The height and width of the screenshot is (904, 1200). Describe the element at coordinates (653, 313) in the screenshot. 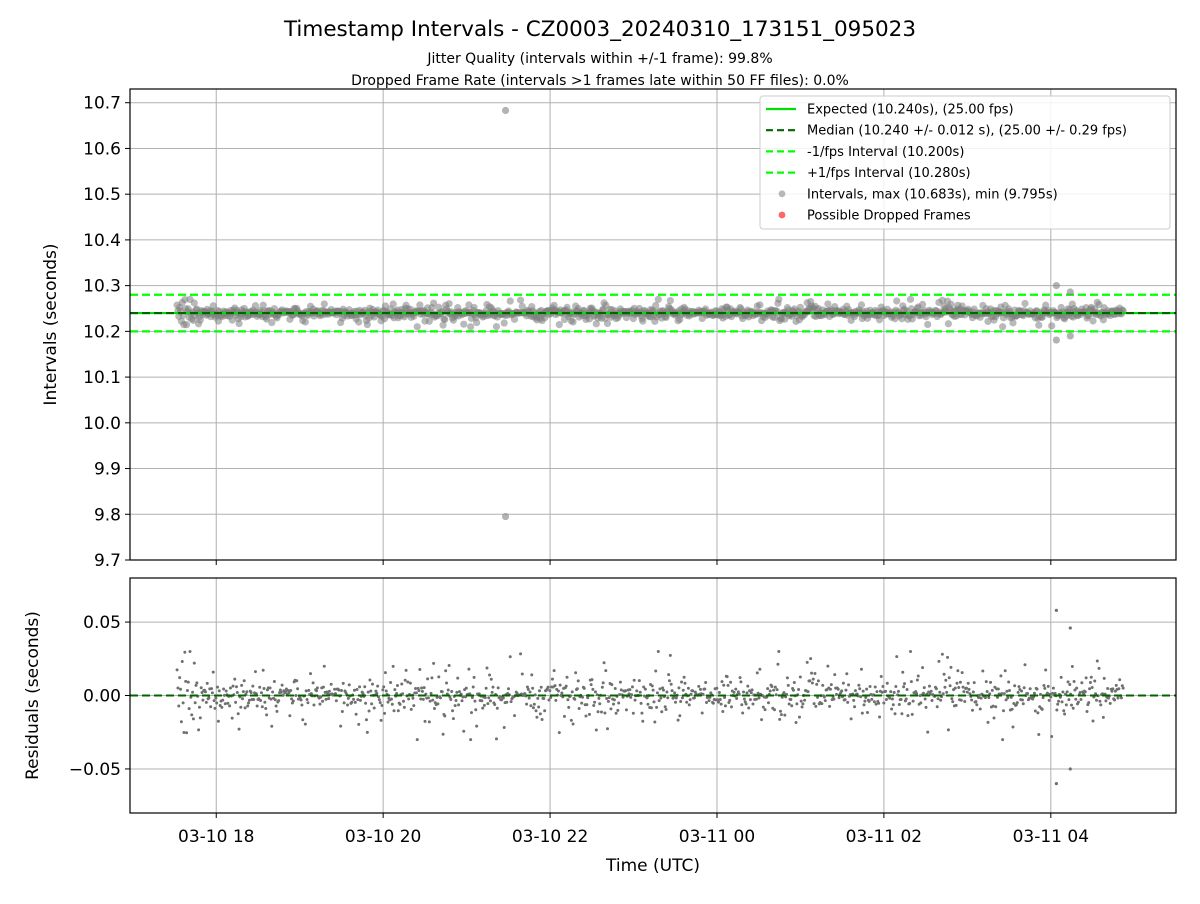

I see `reference-lines` at that location.